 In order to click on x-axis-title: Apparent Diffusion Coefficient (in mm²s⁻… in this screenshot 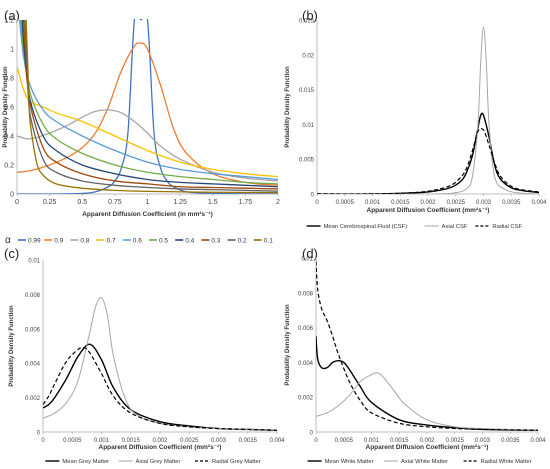, I will do `click(147, 214)`.